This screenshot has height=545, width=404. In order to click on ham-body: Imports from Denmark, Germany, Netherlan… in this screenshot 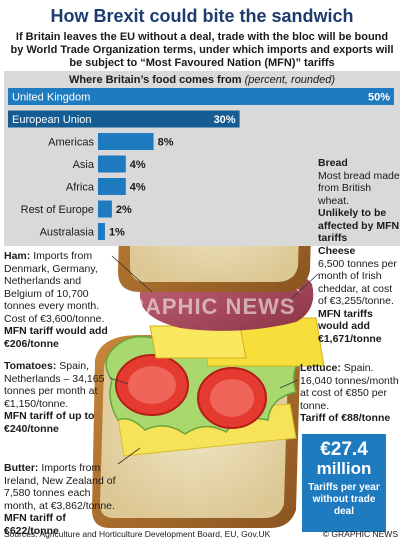, I will do `click(54, 287)`.